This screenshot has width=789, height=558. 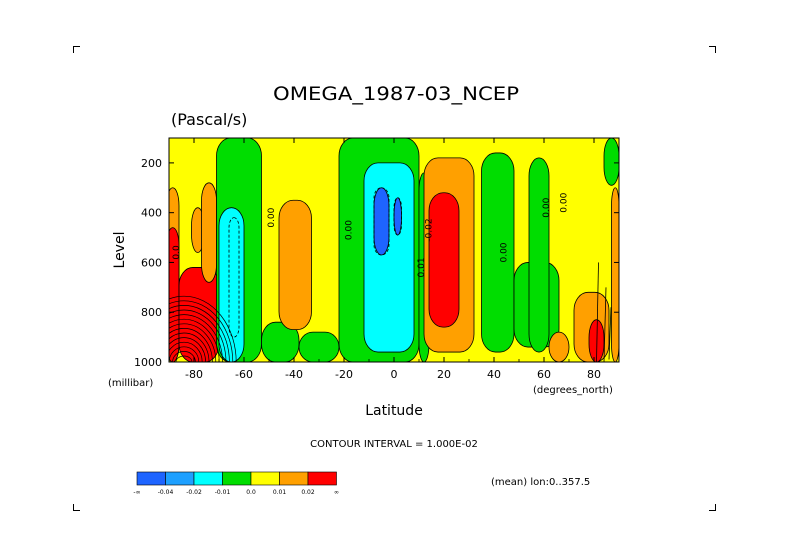 I want to click on x-axis-title: Latitude, so click(x=394, y=411).